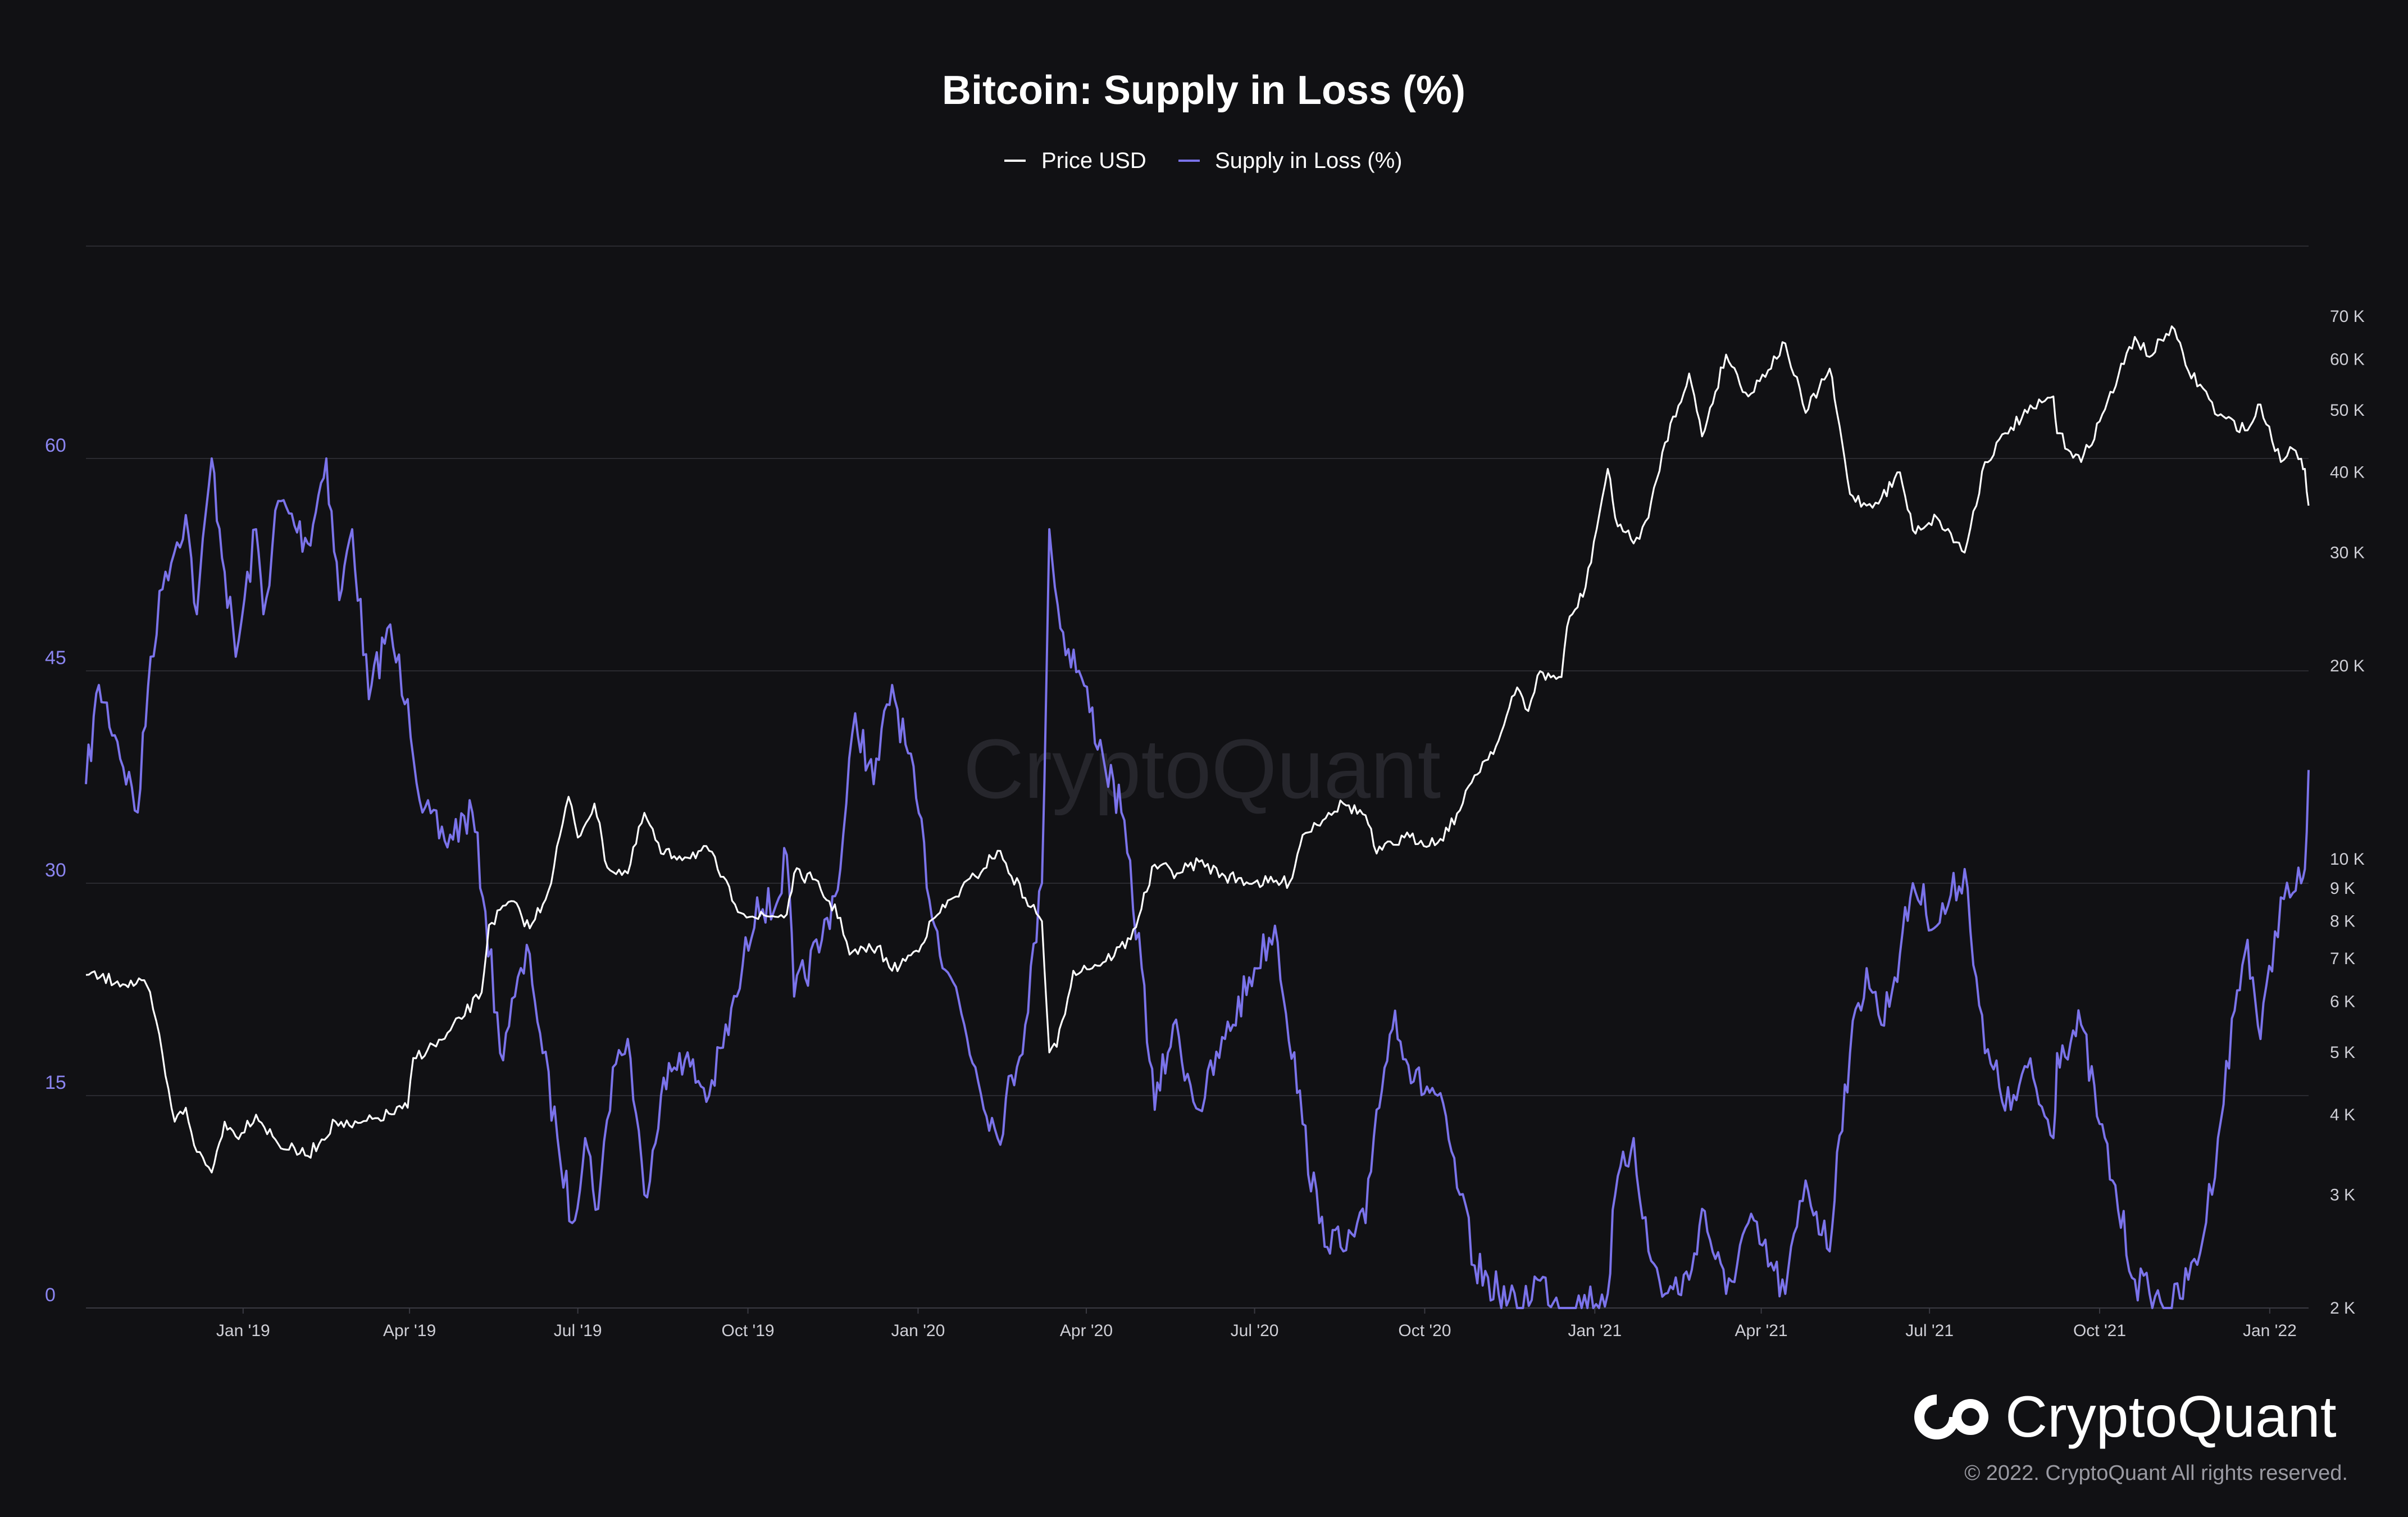  I want to click on legend-price-label: Price USD, so click(1093, 160).